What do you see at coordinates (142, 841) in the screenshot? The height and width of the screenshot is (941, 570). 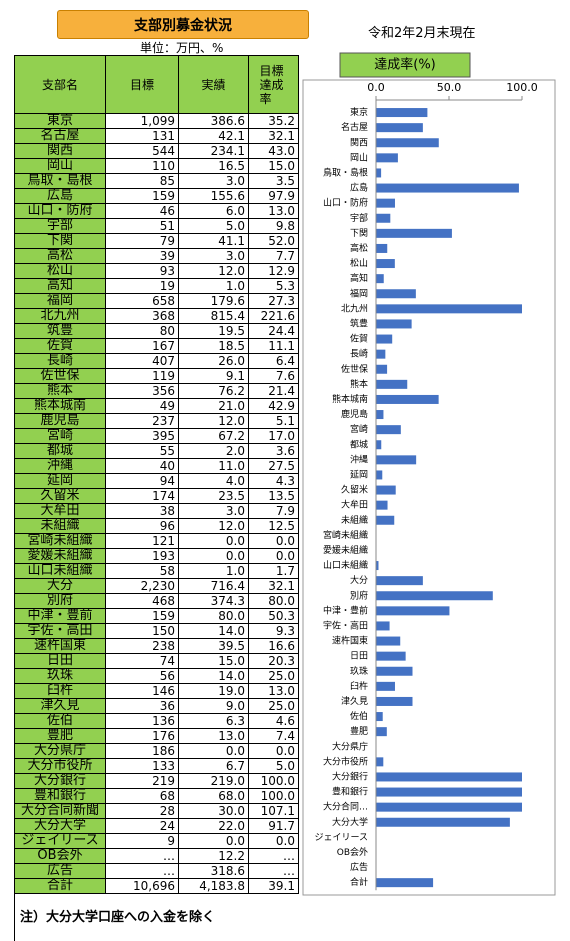 I see `cell: 9` at bounding box center [142, 841].